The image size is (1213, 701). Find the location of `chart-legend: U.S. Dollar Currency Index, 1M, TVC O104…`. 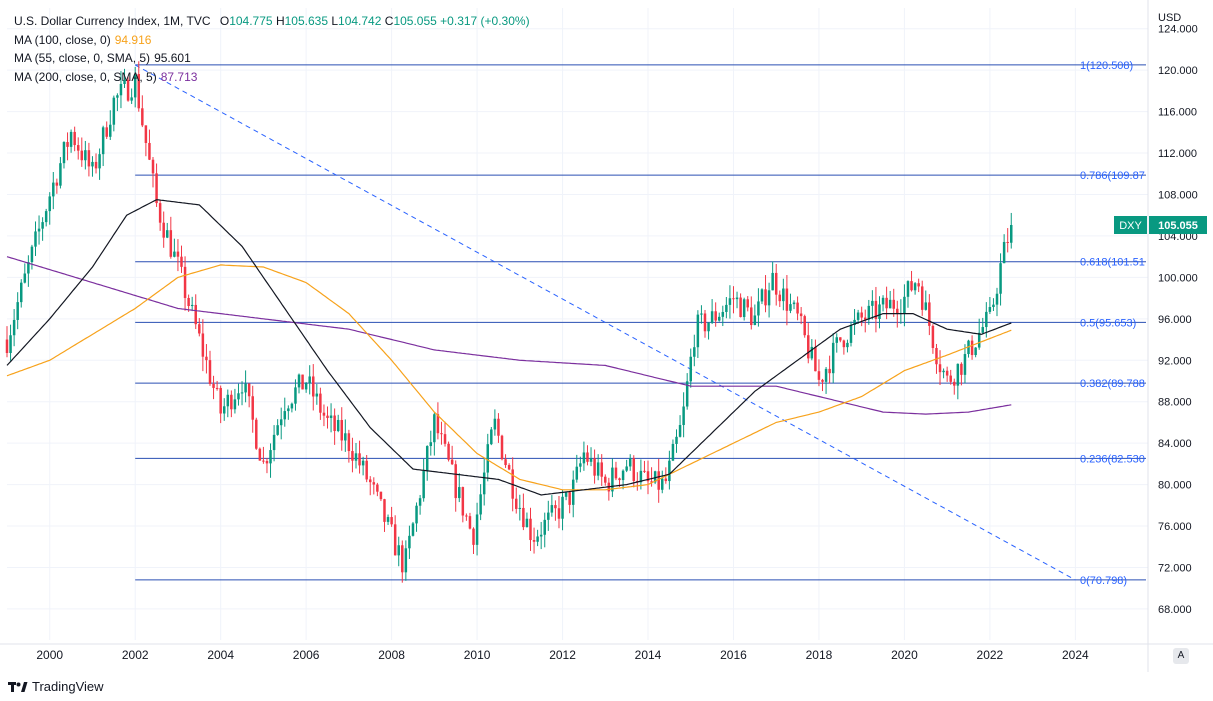

chart-legend: U.S. Dollar Currency Index, 1M, TVC O104… is located at coordinates (272, 49).